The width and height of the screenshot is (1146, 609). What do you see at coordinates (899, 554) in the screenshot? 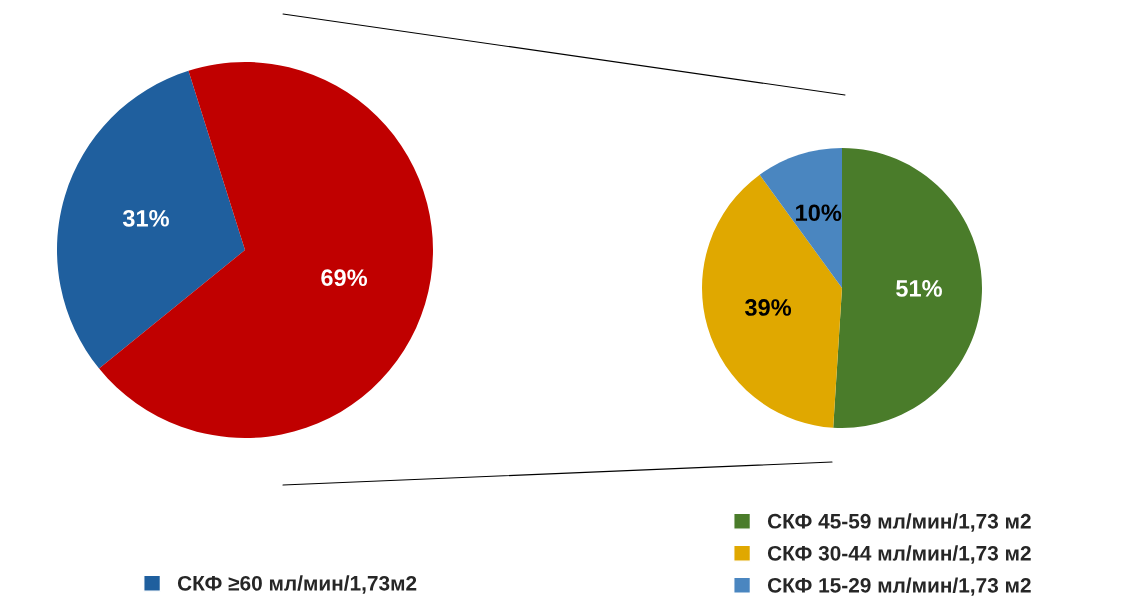
I see `legend-label: СКФ 30-44 мл/мин/1,73 м2` at bounding box center [899, 554].